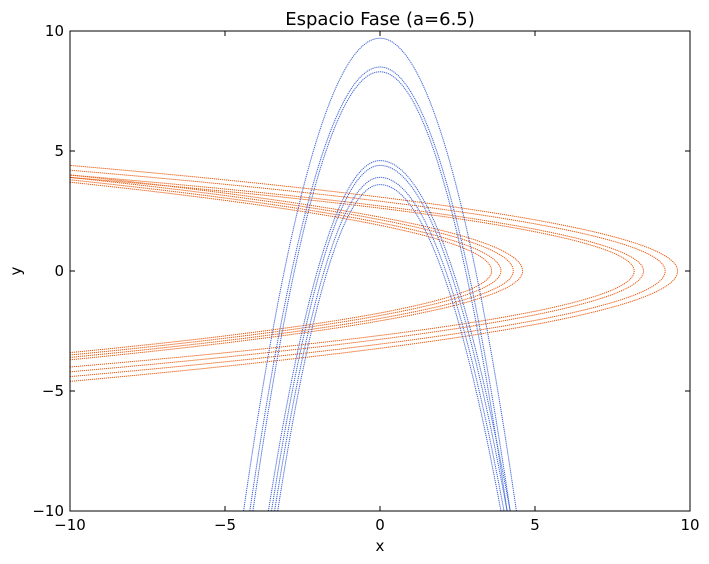 Image resolution: width=709 pixels, height=564 pixels. I want to click on x-tick-label: −5, so click(225, 525).